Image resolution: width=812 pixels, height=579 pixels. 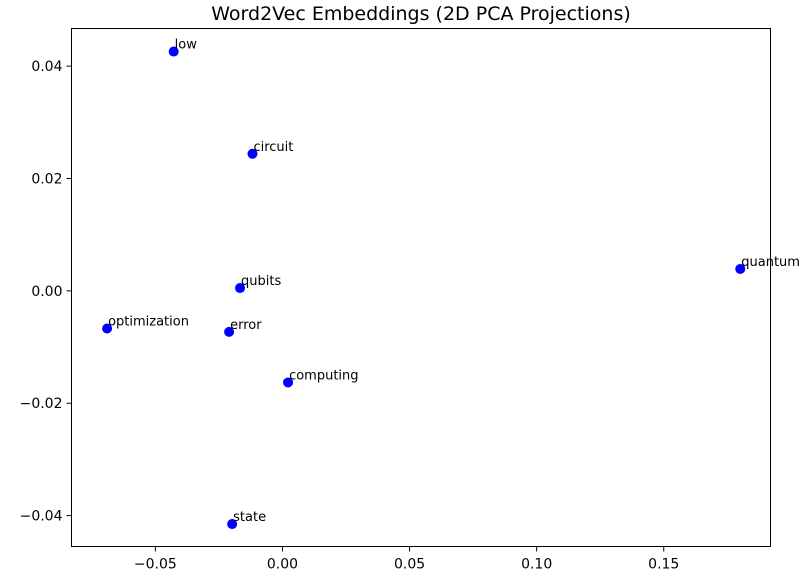 I want to click on data-point-optimization, so click(x=107, y=328).